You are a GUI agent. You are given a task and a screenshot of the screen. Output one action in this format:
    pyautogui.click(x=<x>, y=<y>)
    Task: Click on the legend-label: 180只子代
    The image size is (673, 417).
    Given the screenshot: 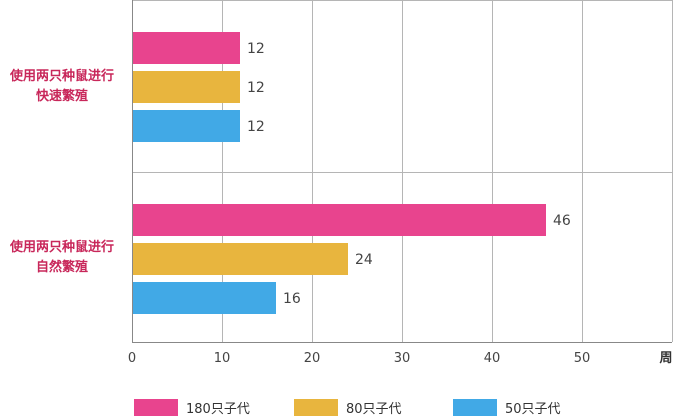 What is the action you would take?
    pyautogui.click(x=218, y=409)
    